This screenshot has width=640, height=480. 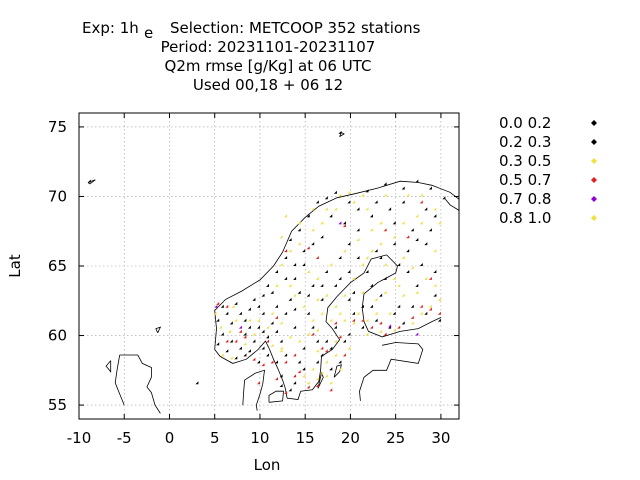 I want to click on x-tick-label: -10, so click(x=79, y=438).